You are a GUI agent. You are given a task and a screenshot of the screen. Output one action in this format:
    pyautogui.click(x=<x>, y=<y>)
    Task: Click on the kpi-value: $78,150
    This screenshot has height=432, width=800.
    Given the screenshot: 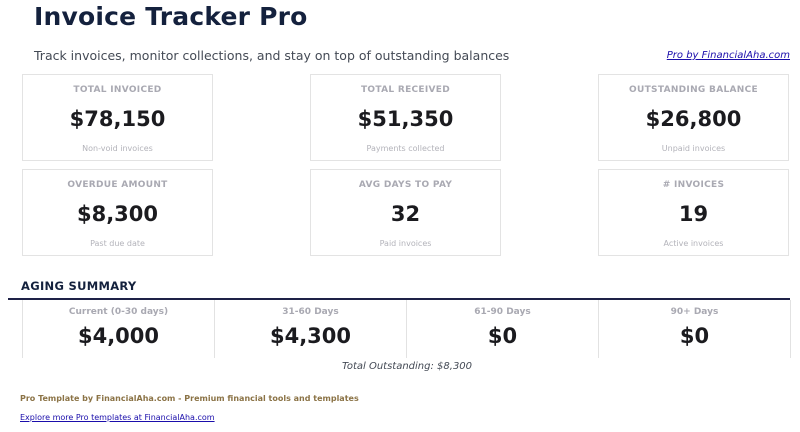 What is the action you would take?
    pyautogui.click(x=117, y=119)
    